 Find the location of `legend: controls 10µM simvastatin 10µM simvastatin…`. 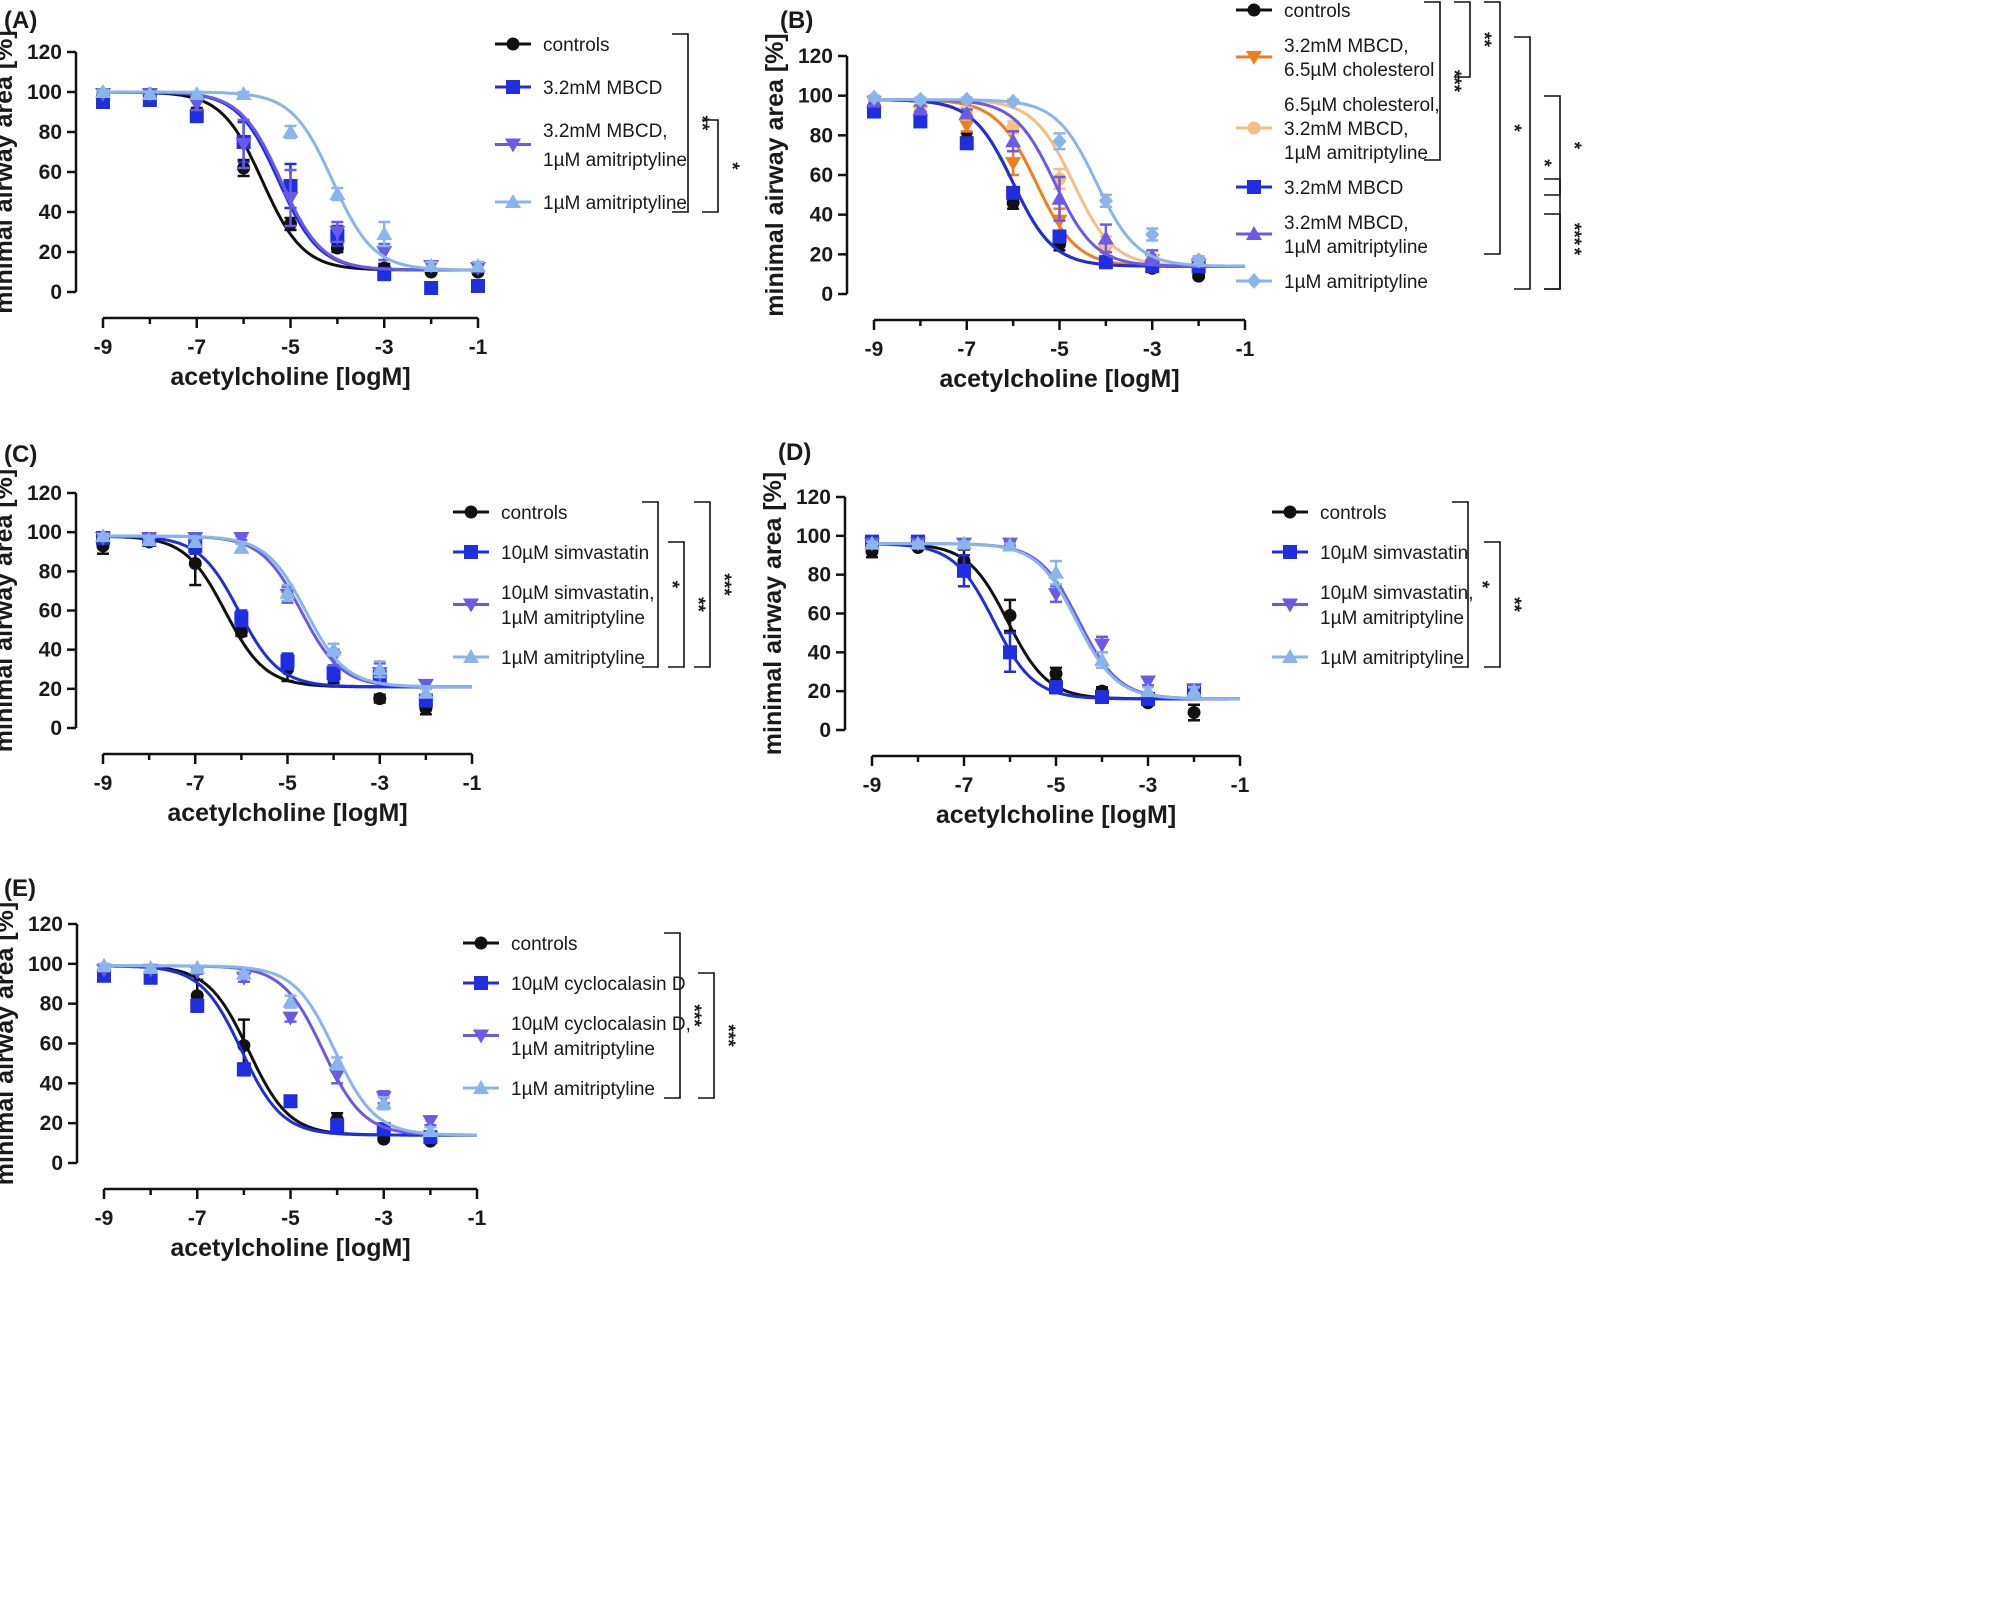

legend: controls 10µM simvastatin 10µM simvastatin… is located at coordinates (1373, 586).